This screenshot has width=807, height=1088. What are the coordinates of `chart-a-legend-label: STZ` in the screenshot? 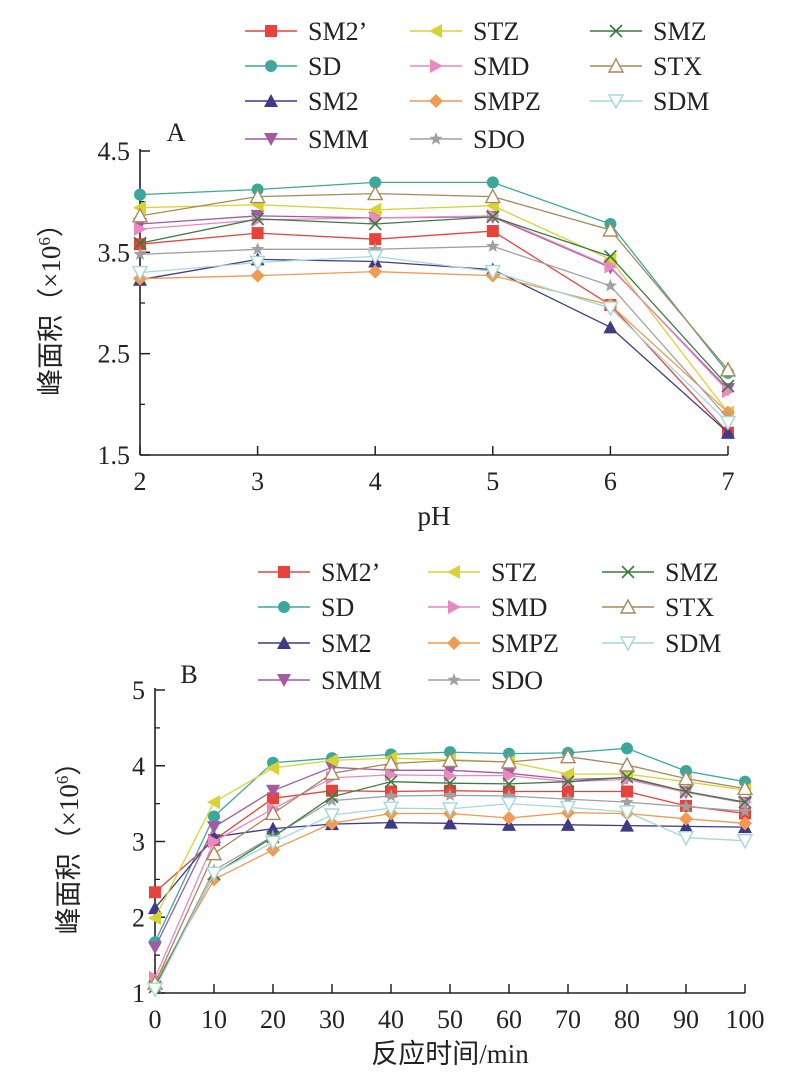 It's located at (496, 31).